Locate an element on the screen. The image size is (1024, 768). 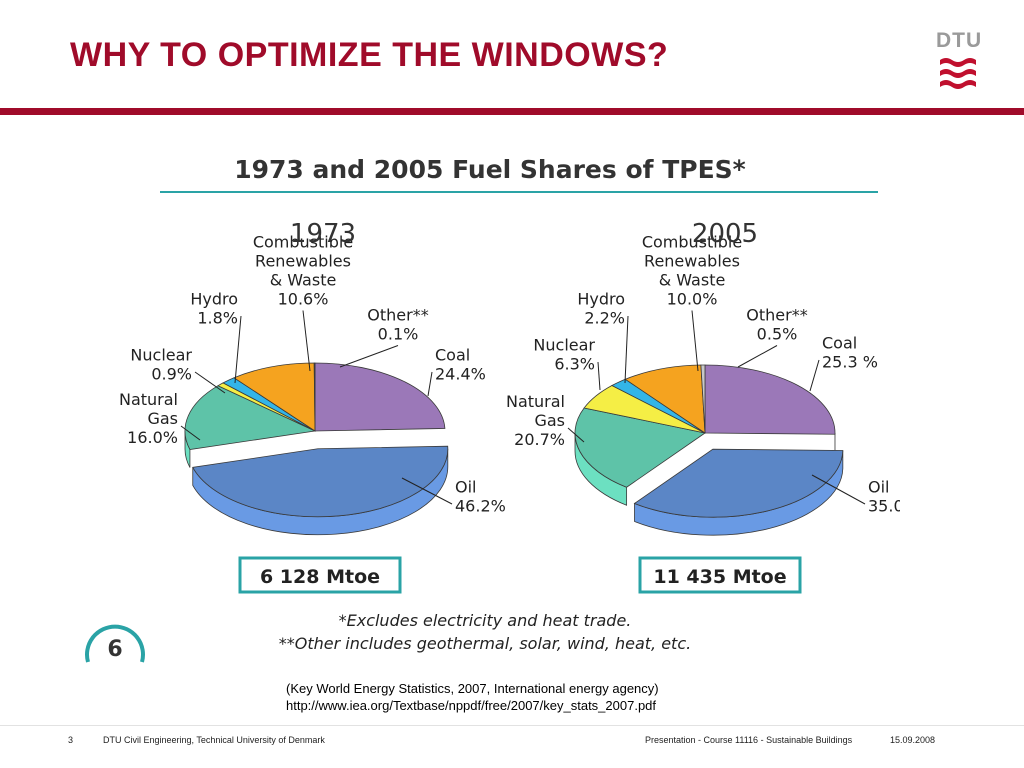
footer-page-number: 3 is located at coordinates (71, 740).